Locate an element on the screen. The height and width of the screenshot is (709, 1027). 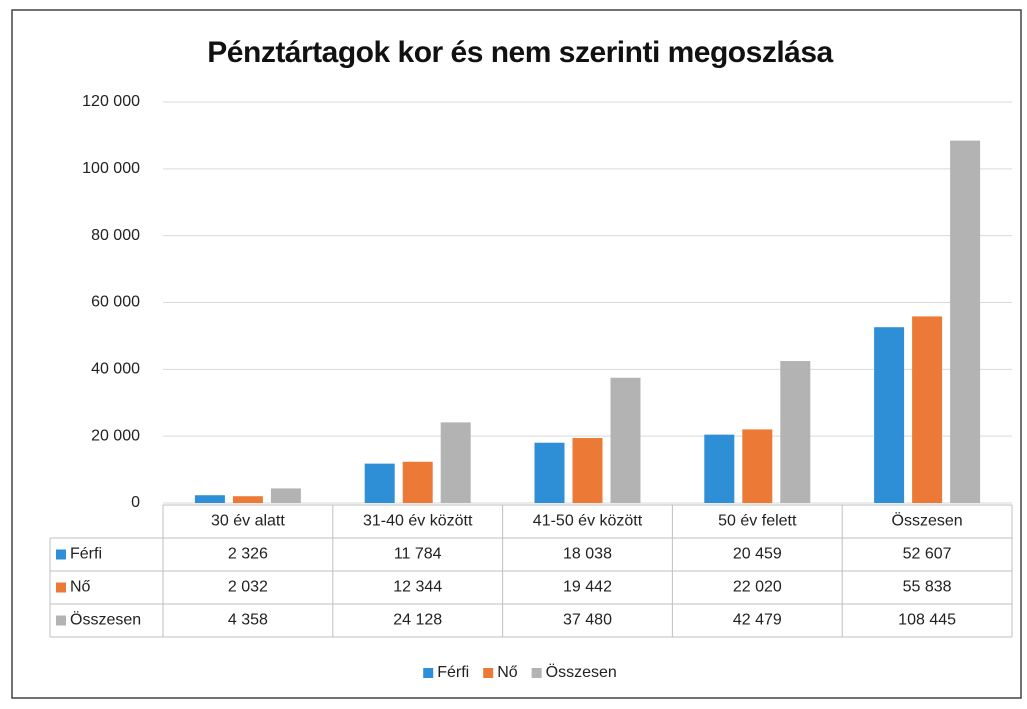
y-tick-label: 100 000 is located at coordinates (111, 168).